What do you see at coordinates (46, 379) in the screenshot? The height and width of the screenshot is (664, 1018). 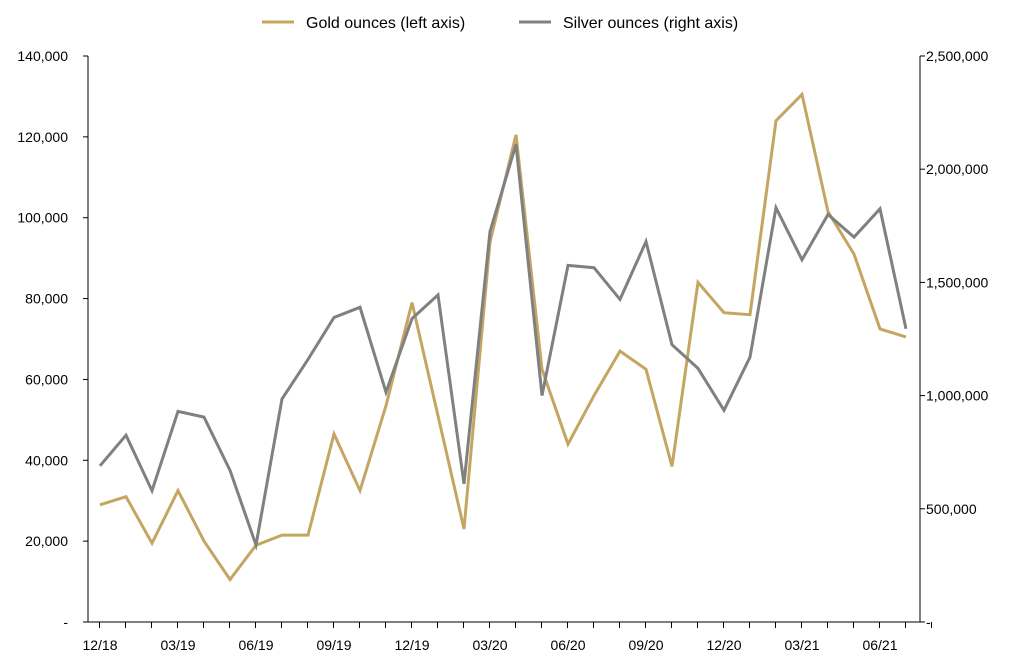 I see `left-y-tick-label: 60,000` at bounding box center [46, 379].